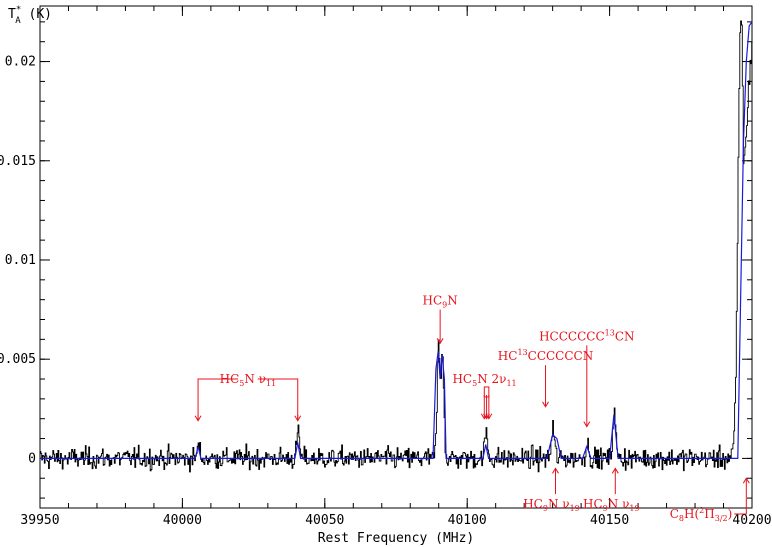 This screenshot has width=772, height=547. What do you see at coordinates (396, 538) in the screenshot?
I see `x-axis-title: Rest Frequency (MHz)` at bounding box center [396, 538].